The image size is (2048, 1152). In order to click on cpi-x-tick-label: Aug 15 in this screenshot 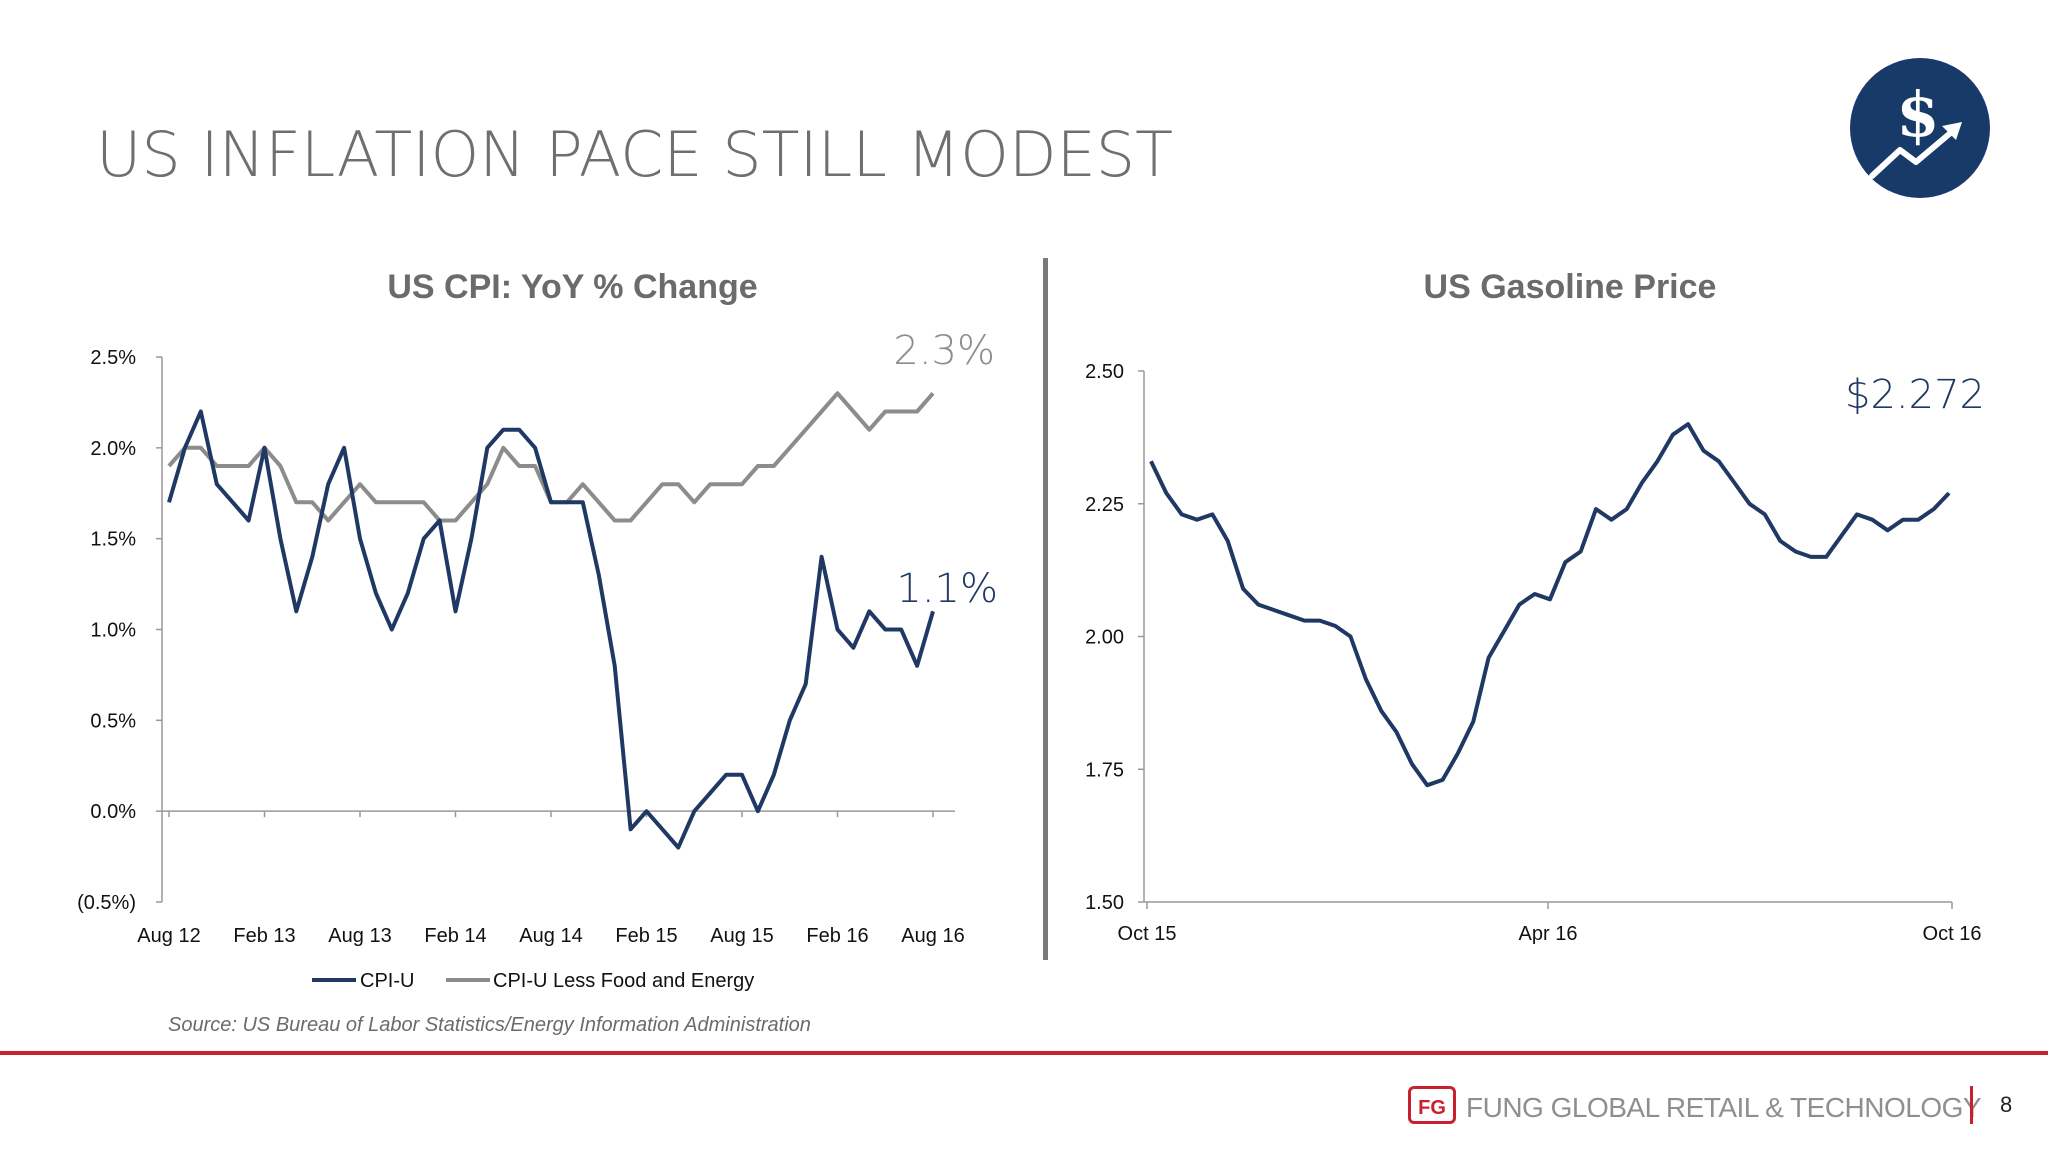, I will do `click(741, 936)`.